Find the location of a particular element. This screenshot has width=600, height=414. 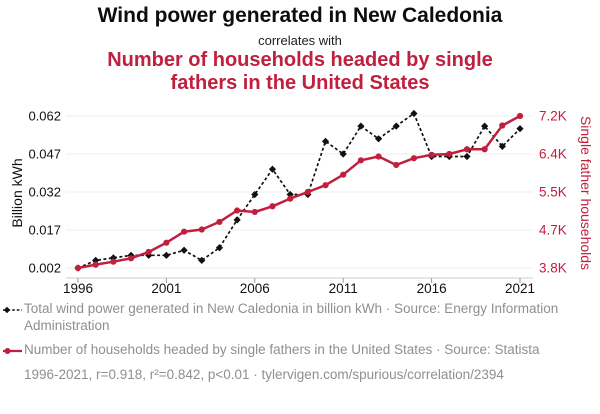

x-tick-label: 2021 is located at coordinates (520, 288).